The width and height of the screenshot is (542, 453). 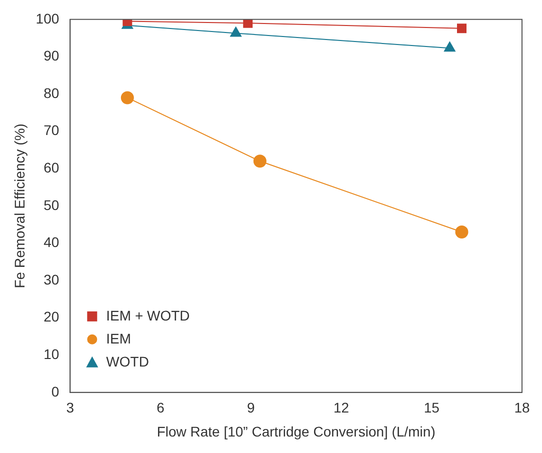 What do you see at coordinates (48, 18) in the screenshot?
I see `y-tick-label: 100` at bounding box center [48, 18].